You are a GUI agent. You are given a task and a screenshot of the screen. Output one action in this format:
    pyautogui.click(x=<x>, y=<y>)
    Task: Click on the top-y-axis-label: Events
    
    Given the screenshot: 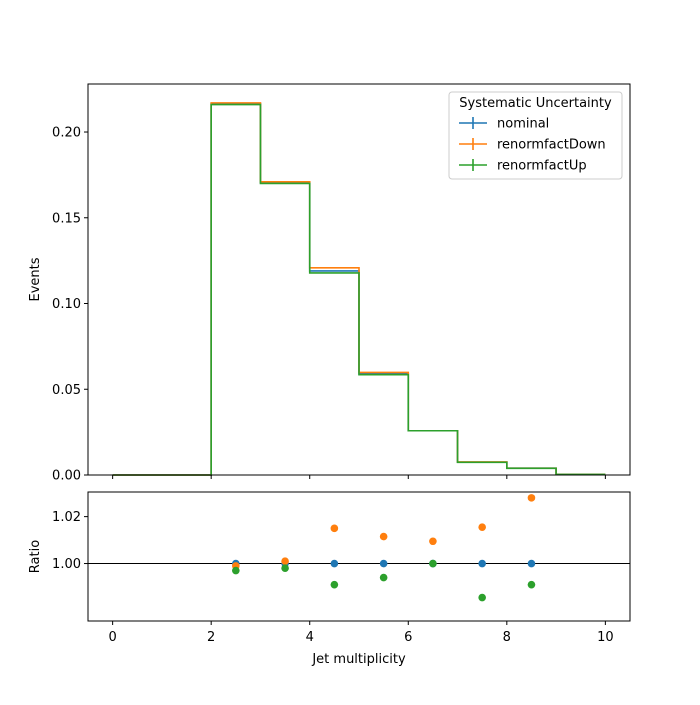 What is the action you would take?
    pyautogui.click(x=35, y=279)
    